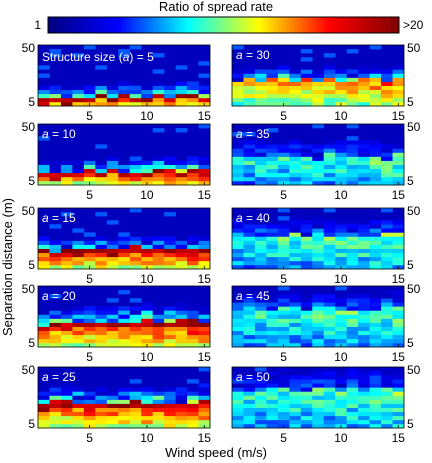  What do you see at coordinates (205, 116) in the screenshot?
I see `x-tick-label: 15` at bounding box center [205, 116].